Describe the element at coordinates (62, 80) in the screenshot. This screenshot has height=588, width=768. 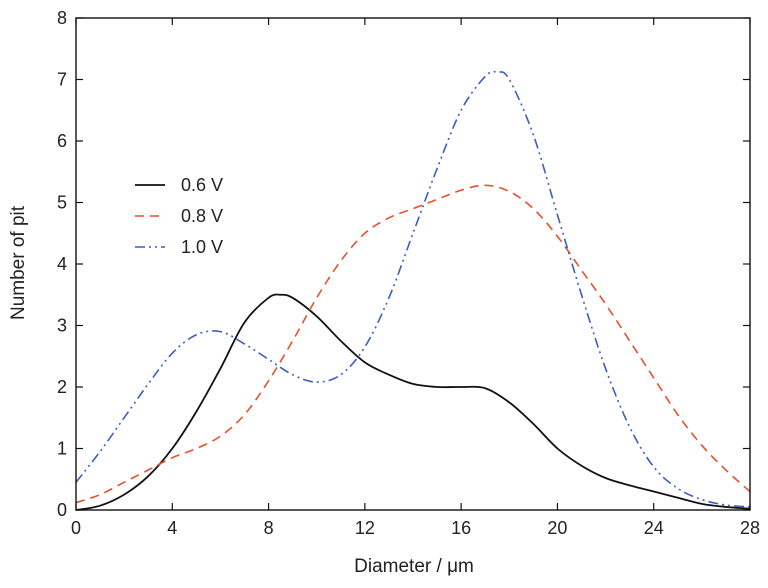
I see `y-tick-label: 7` at that location.